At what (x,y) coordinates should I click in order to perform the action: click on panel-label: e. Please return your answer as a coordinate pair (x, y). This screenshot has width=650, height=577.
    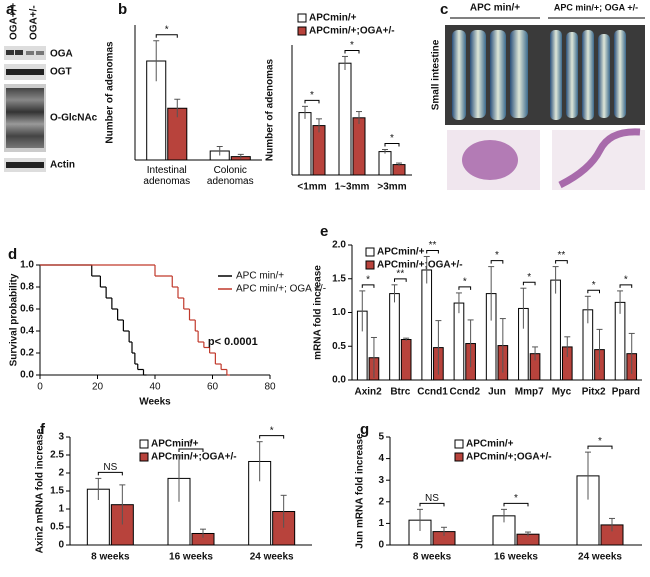
    Looking at the image, I should click on (324, 231).